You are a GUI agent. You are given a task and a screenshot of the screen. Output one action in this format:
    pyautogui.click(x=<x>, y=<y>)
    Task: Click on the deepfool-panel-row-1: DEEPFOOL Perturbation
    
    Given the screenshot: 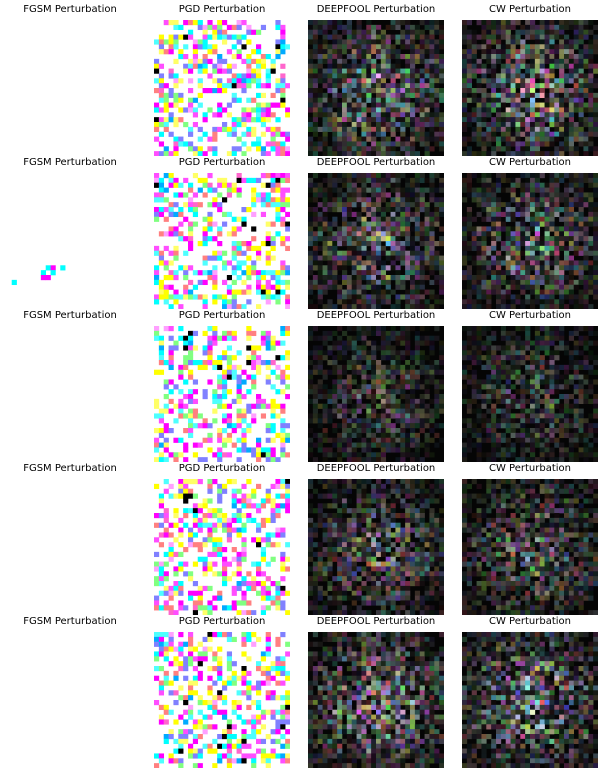 What is the action you would take?
    pyautogui.click(x=376, y=80)
    